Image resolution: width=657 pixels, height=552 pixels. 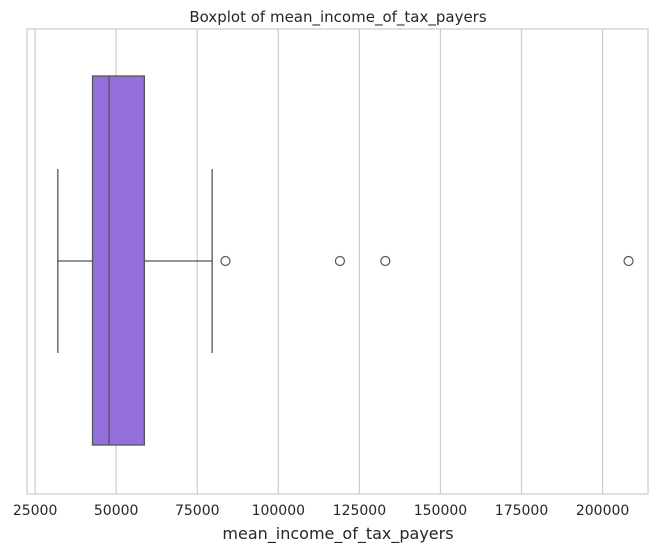 I want to click on chart-title: Boxplot of mean_income_of_tax_payers, so click(x=337, y=17).